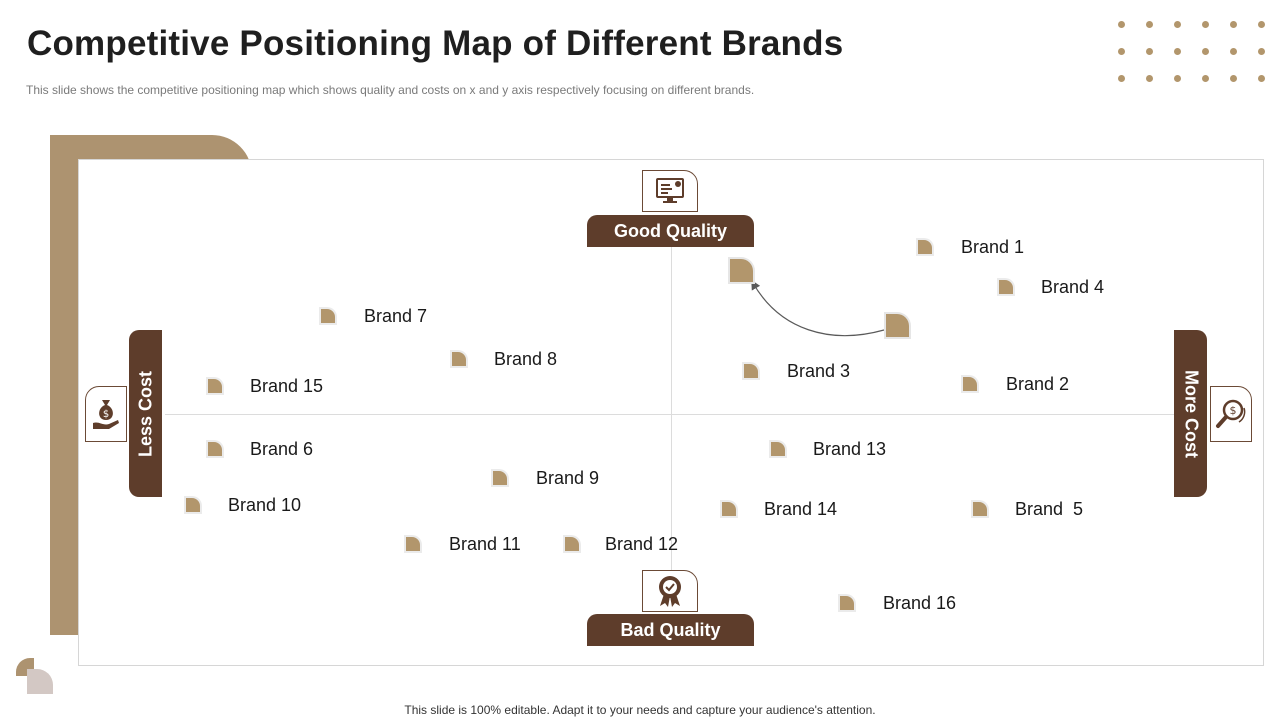  I want to click on cost-axis-line, so click(670, 414).